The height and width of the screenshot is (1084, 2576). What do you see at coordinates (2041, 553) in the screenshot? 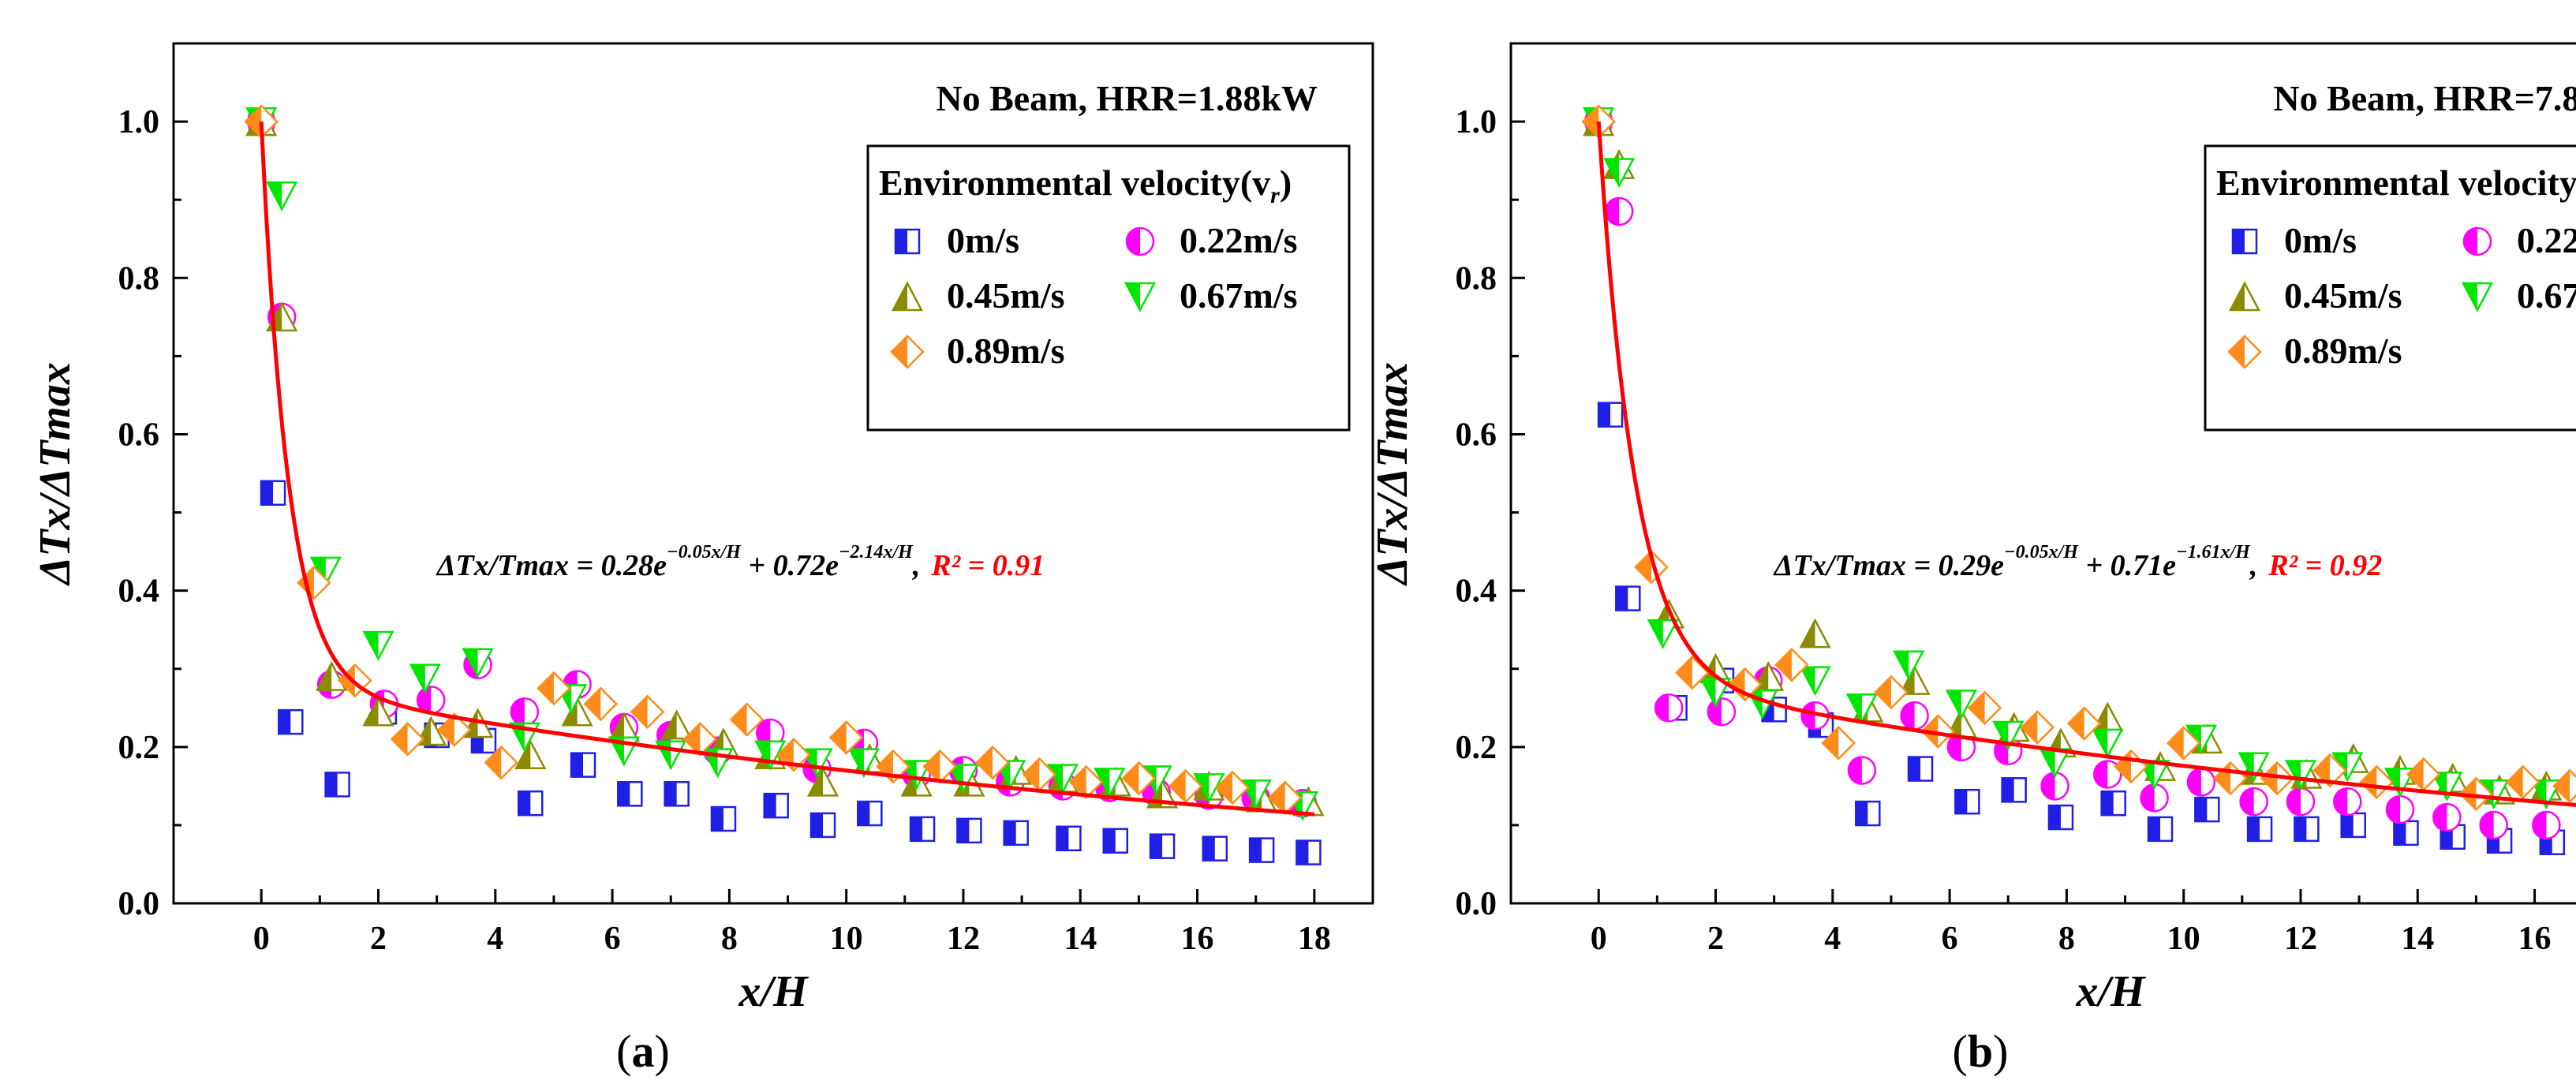
I see `equation-exponent-1: −0.05x/H` at bounding box center [2041, 553].